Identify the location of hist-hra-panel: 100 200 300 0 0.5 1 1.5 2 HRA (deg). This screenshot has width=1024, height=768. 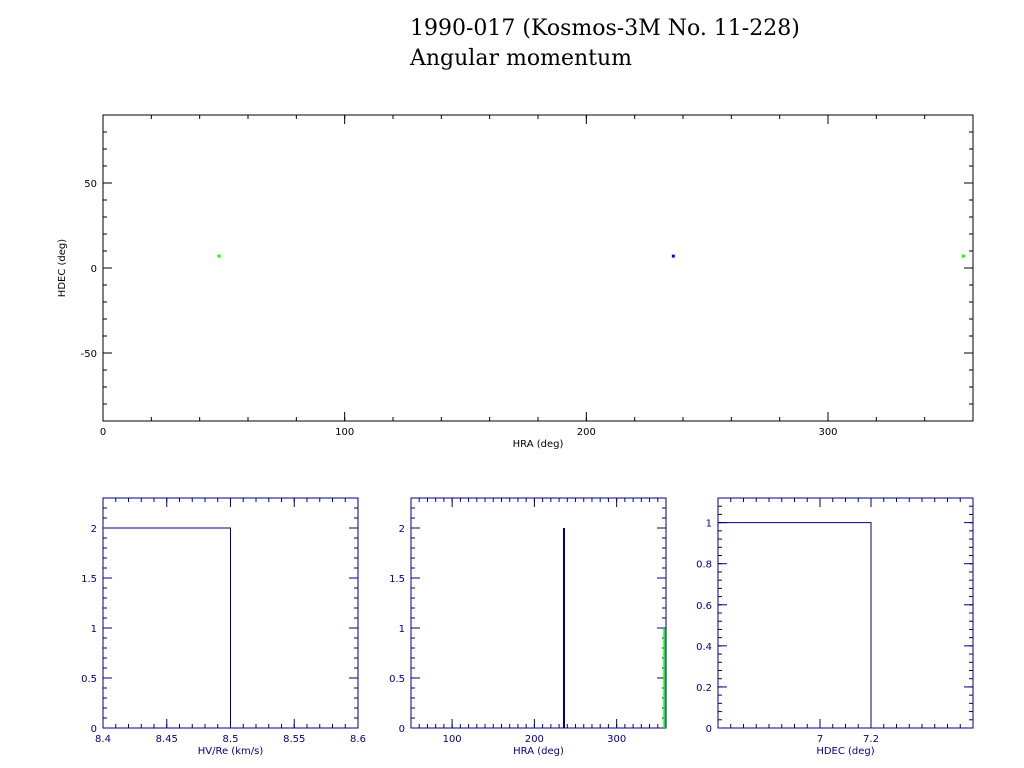
(528, 627).